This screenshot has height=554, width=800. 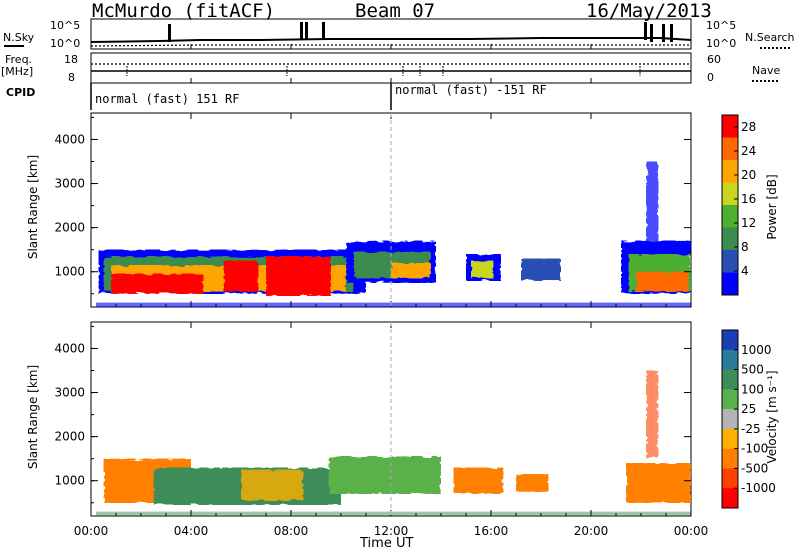 I want to click on beam-title: Beam 07, so click(x=395, y=11).